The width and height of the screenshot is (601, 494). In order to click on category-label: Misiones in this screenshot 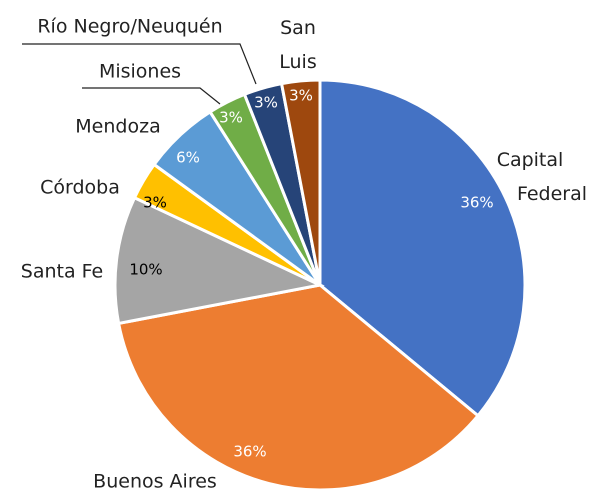, I will do `click(140, 72)`.